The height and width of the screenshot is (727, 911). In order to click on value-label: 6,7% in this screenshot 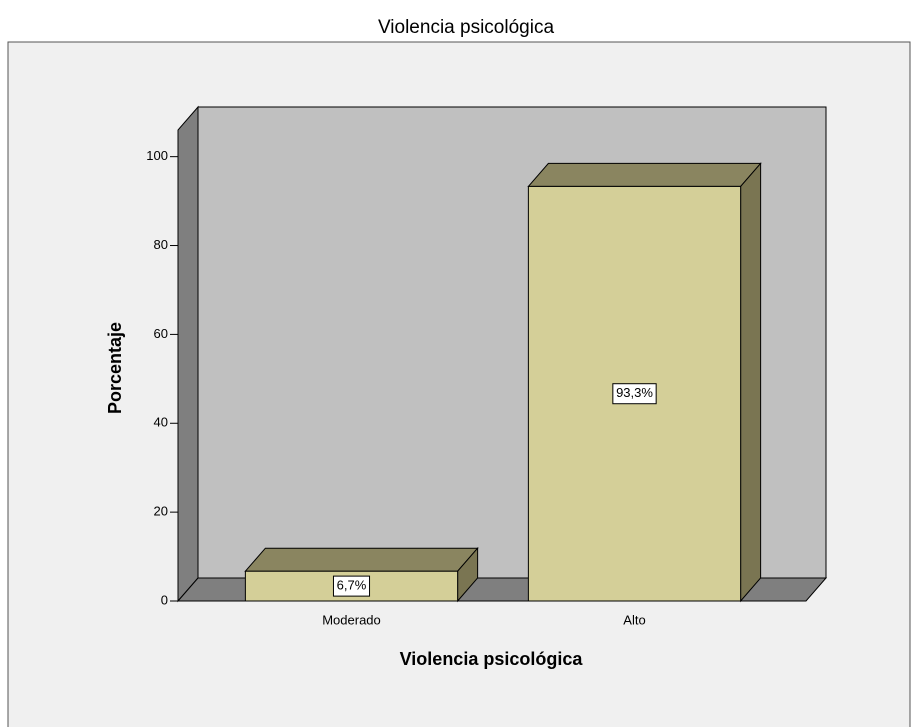, I will do `click(352, 585)`.